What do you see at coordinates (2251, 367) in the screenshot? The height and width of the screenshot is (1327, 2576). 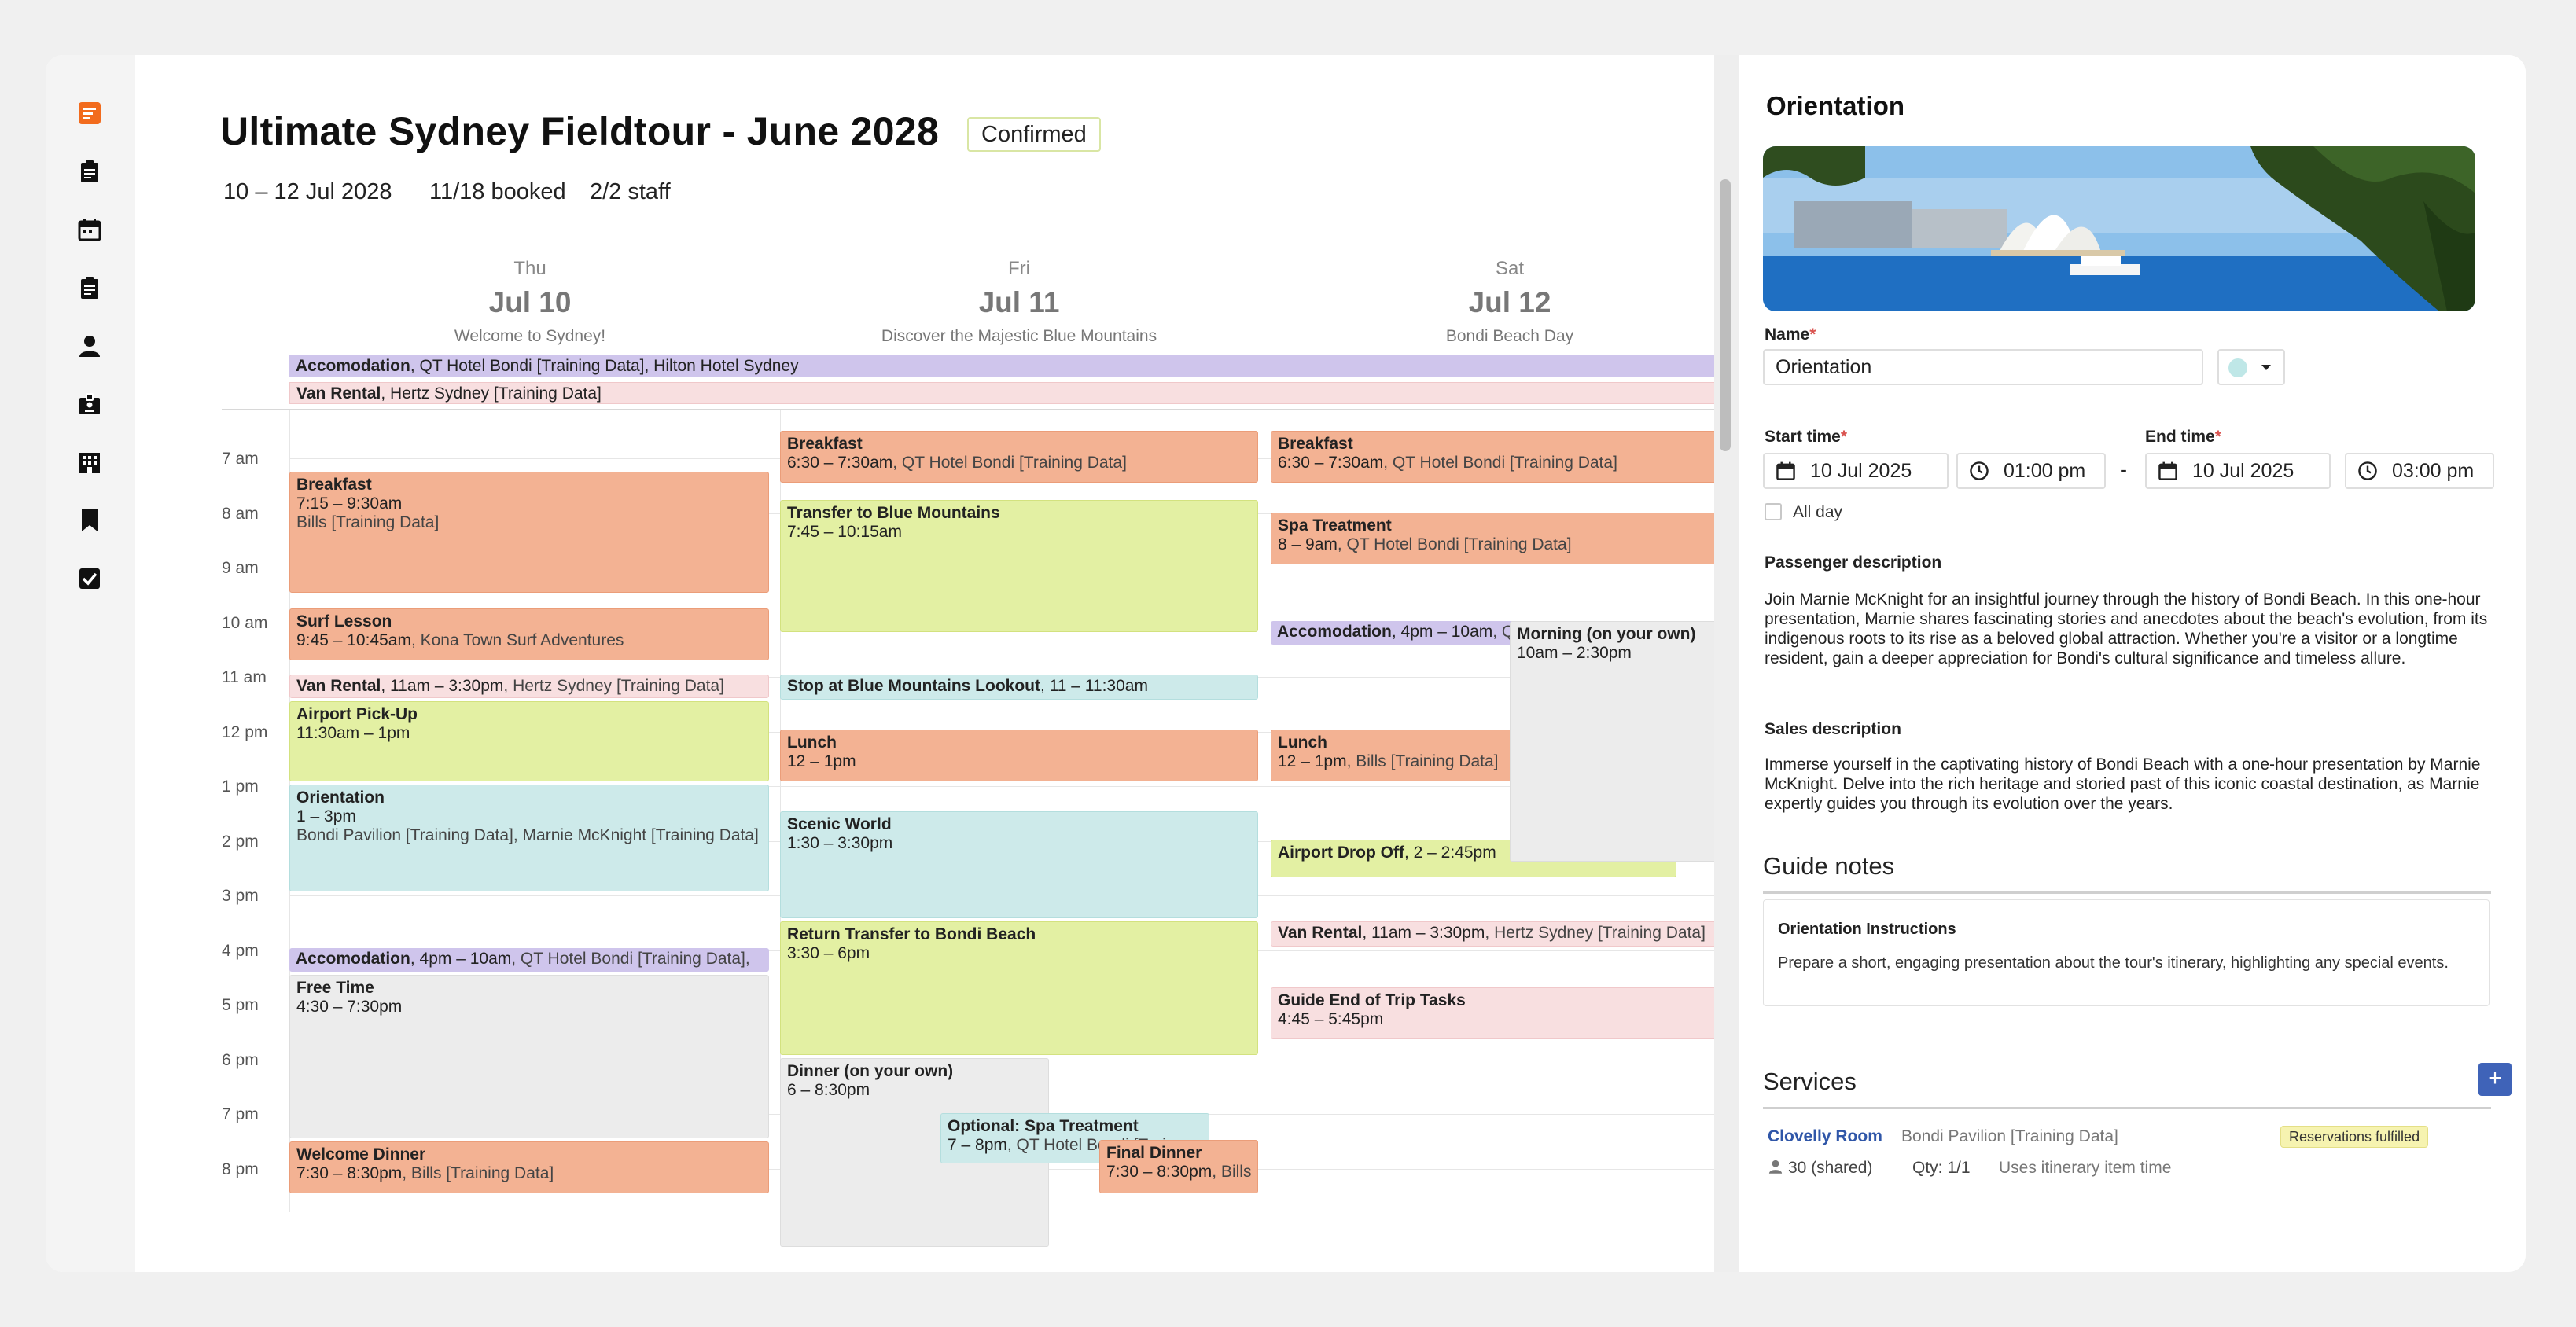 I see `color-picker` at bounding box center [2251, 367].